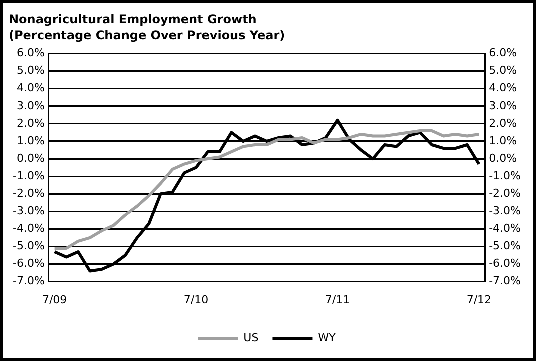 The height and width of the screenshot is (361, 536). What do you see at coordinates (28, 281) in the screenshot?
I see `y-tick-label: -7.0%` at bounding box center [28, 281].